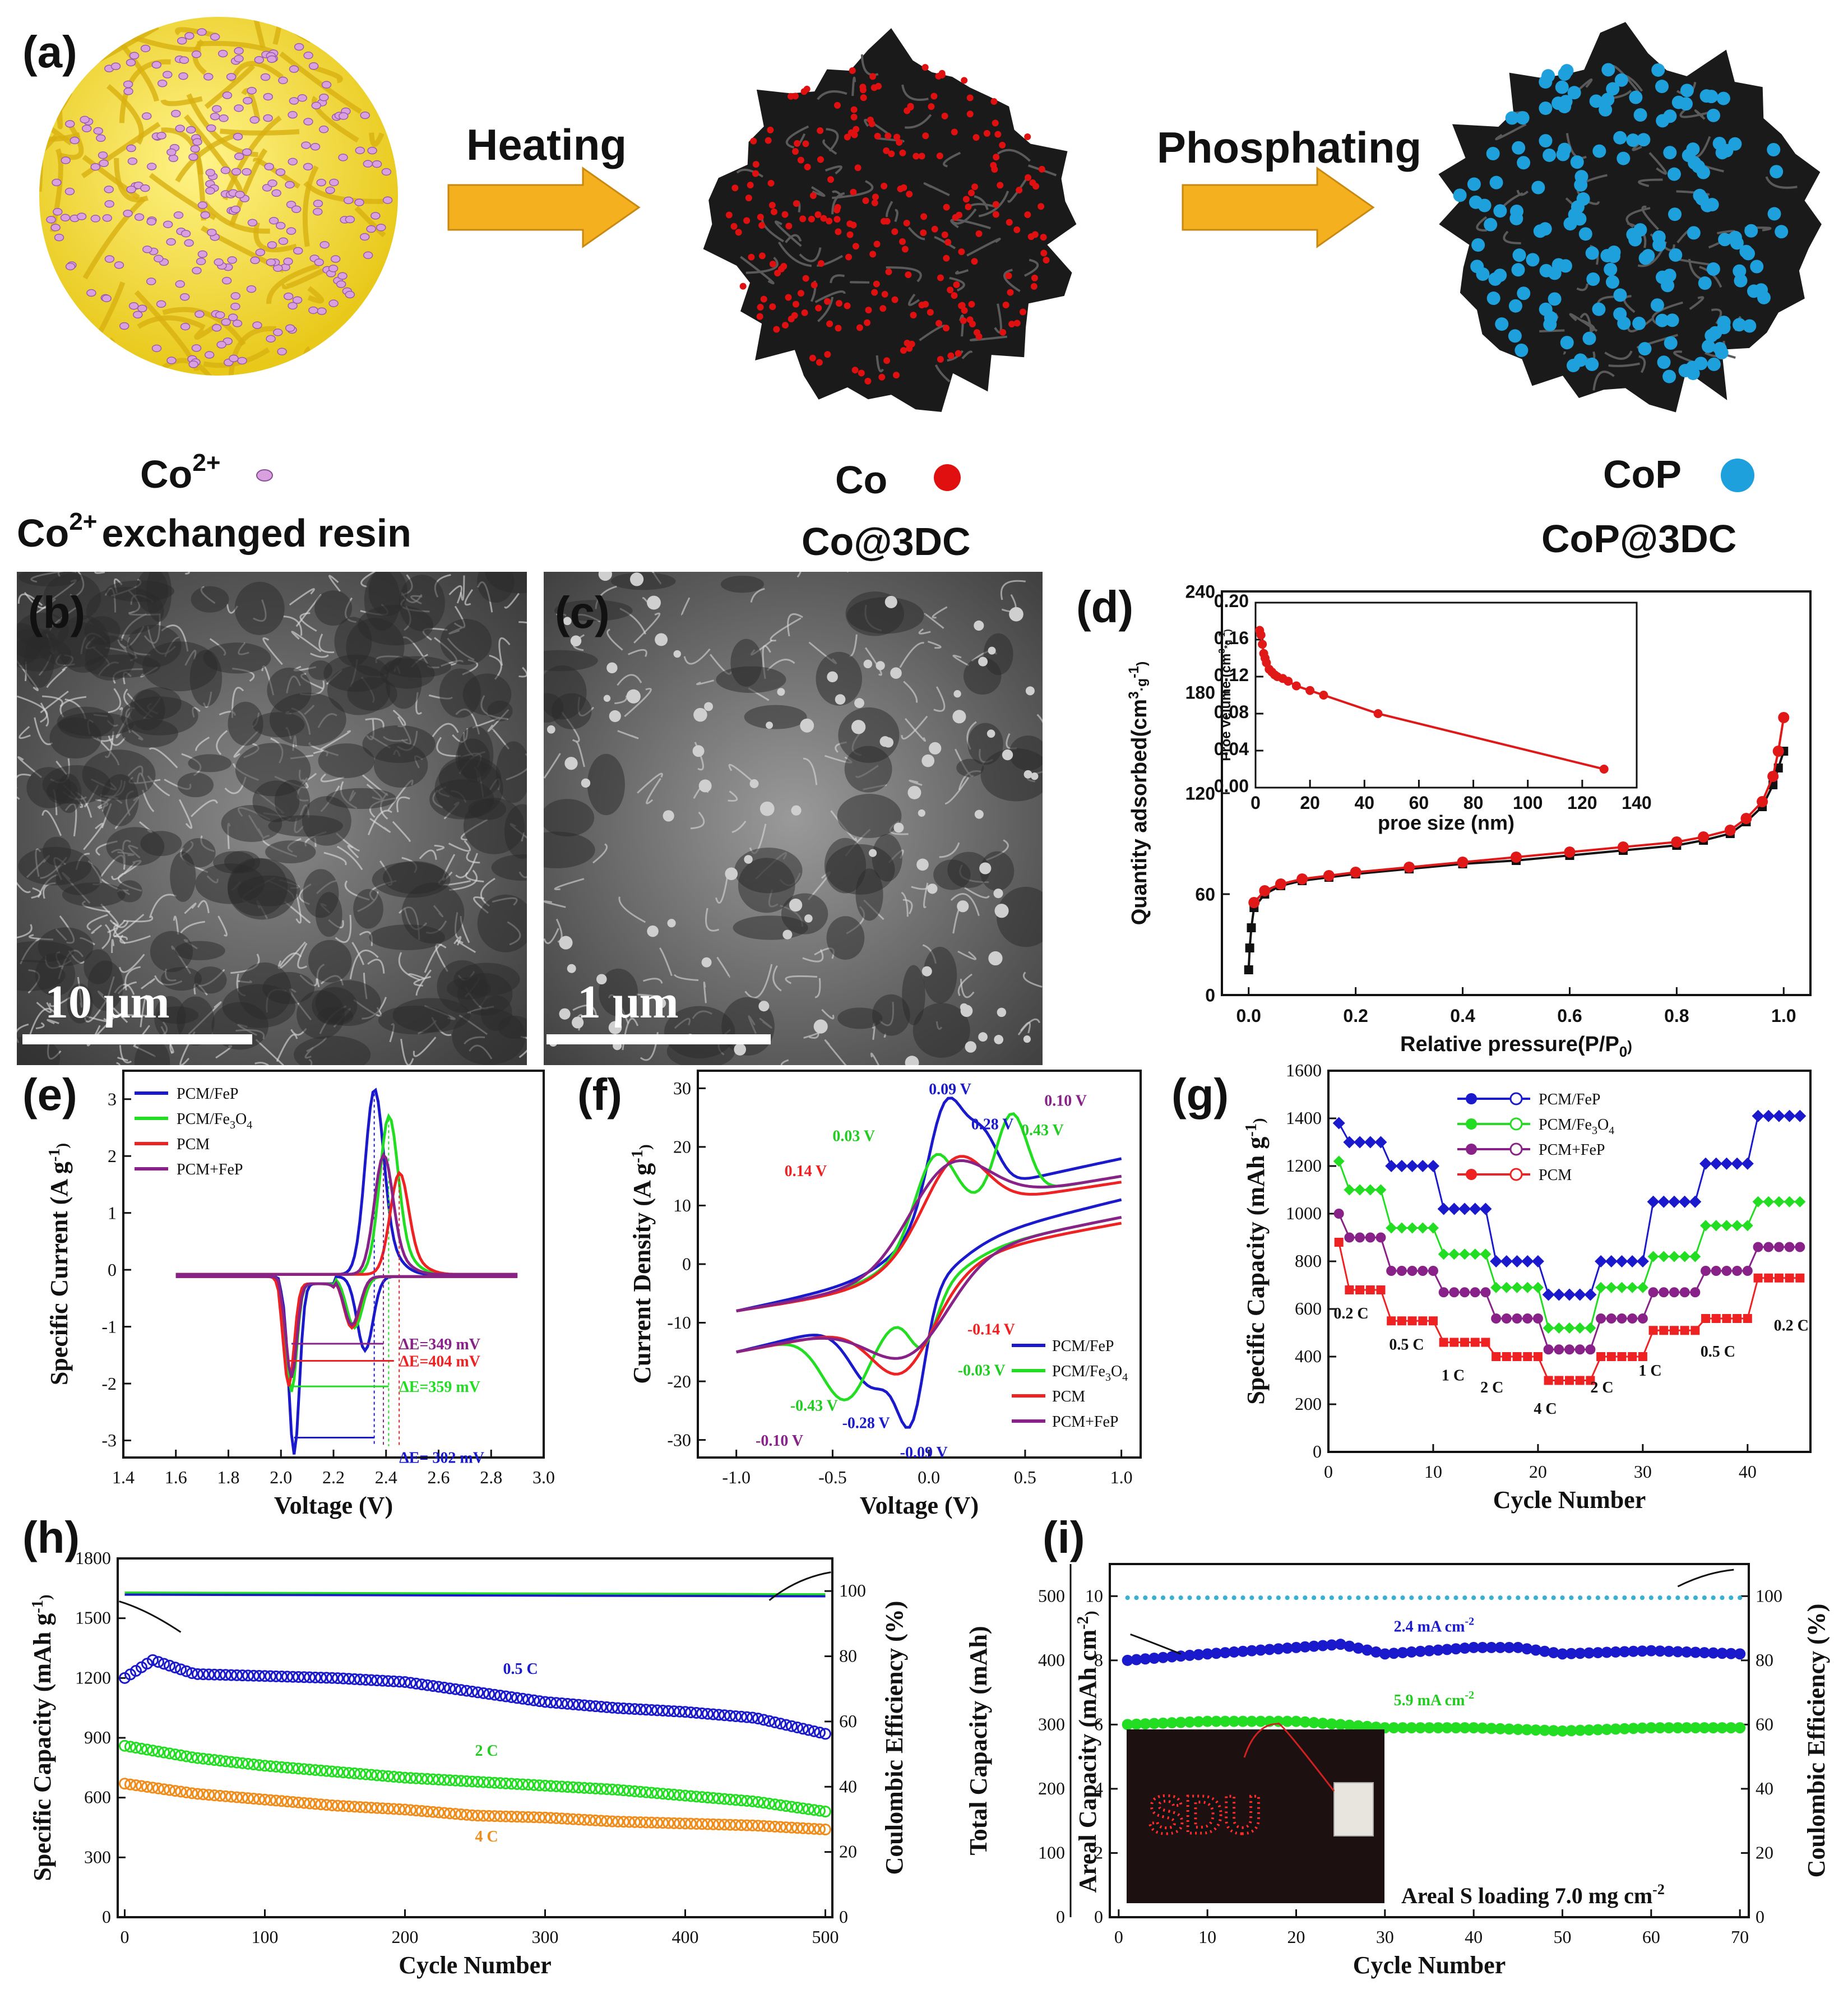  Describe the element at coordinates (1446, 695) in the screenshot. I see `chart-d-inset-frame` at that location.